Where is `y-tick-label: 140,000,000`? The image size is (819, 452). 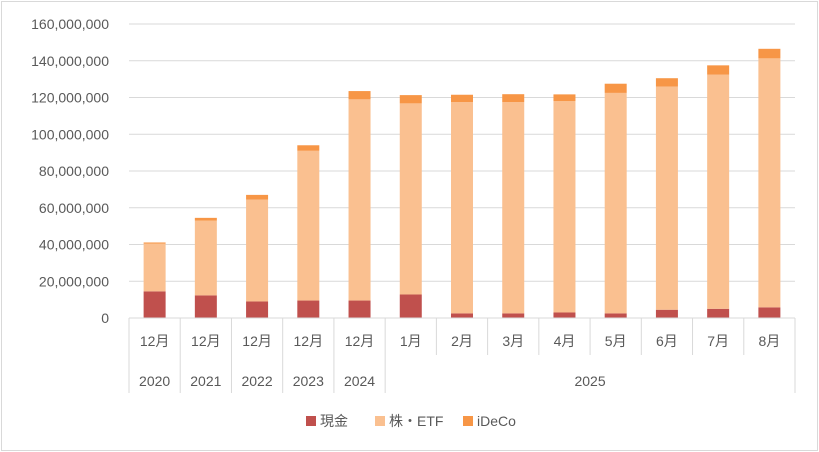
y-tick-label: 140,000,000 is located at coordinates (70, 61).